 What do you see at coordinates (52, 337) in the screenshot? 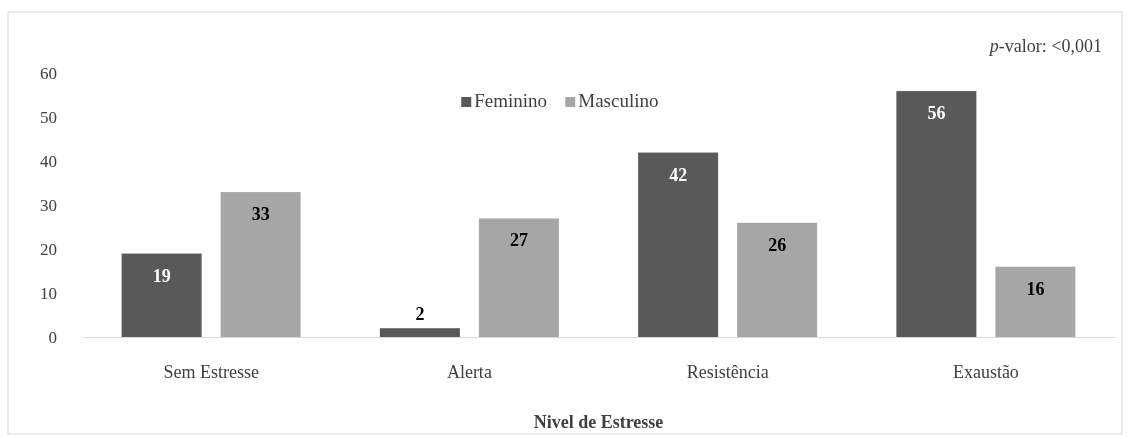
I see `y-tick-label: 0` at bounding box center [52, 337].